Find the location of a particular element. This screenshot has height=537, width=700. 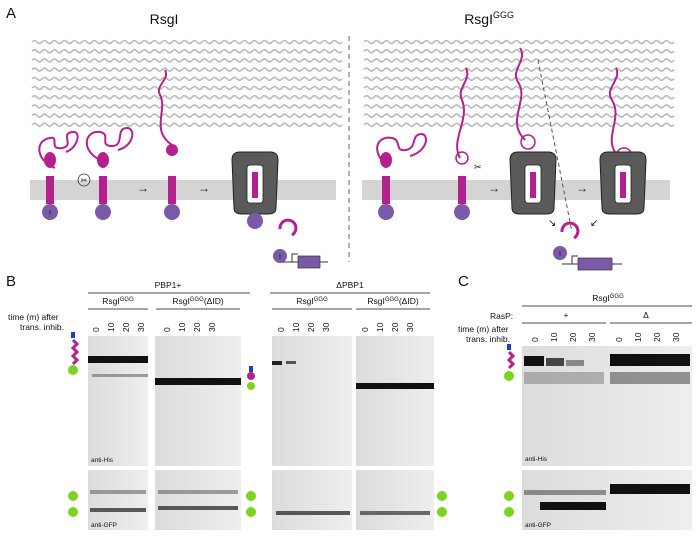

blot-label-c-his: anti-His is located at coordinates (536, 459).